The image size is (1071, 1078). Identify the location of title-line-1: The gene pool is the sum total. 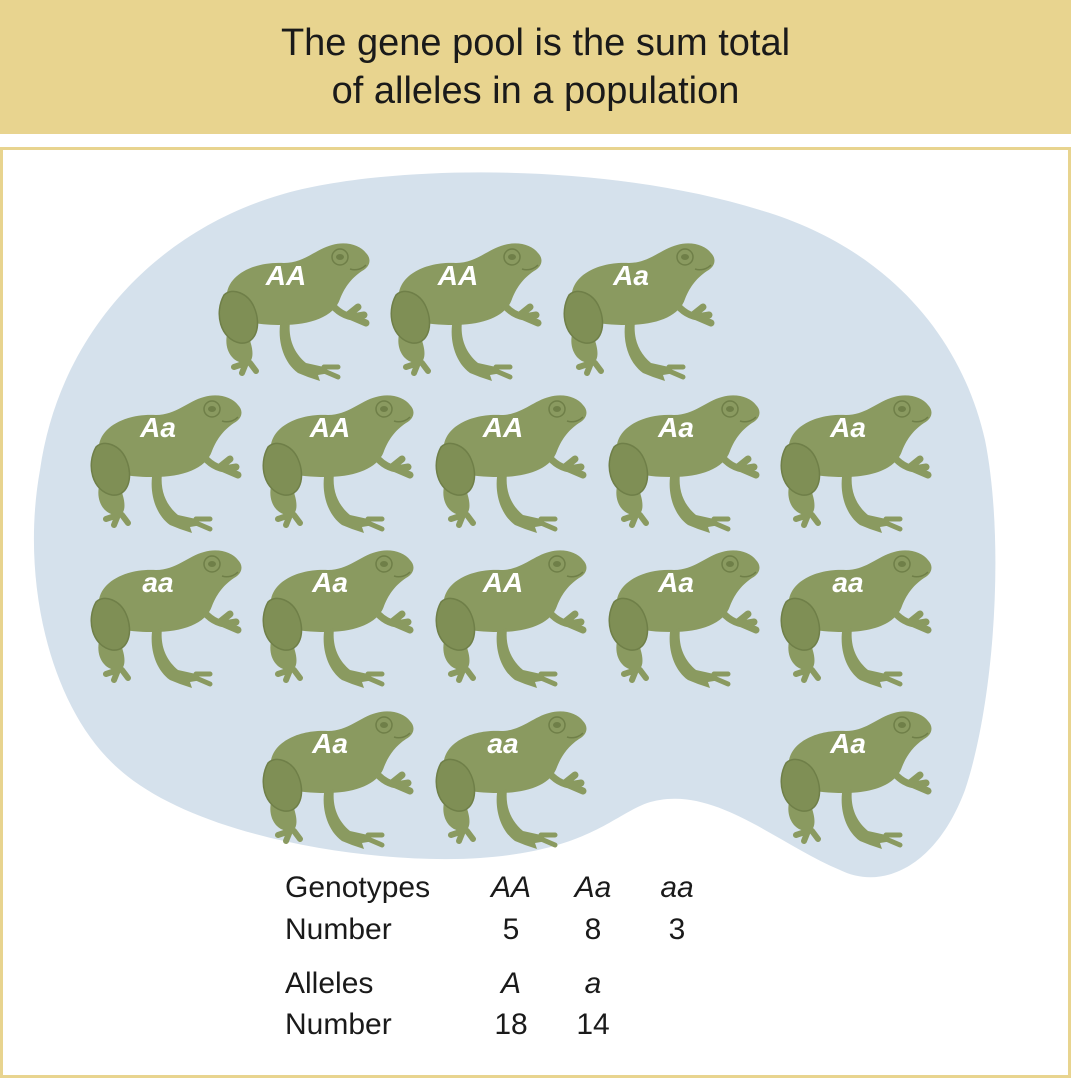
(535, 43).